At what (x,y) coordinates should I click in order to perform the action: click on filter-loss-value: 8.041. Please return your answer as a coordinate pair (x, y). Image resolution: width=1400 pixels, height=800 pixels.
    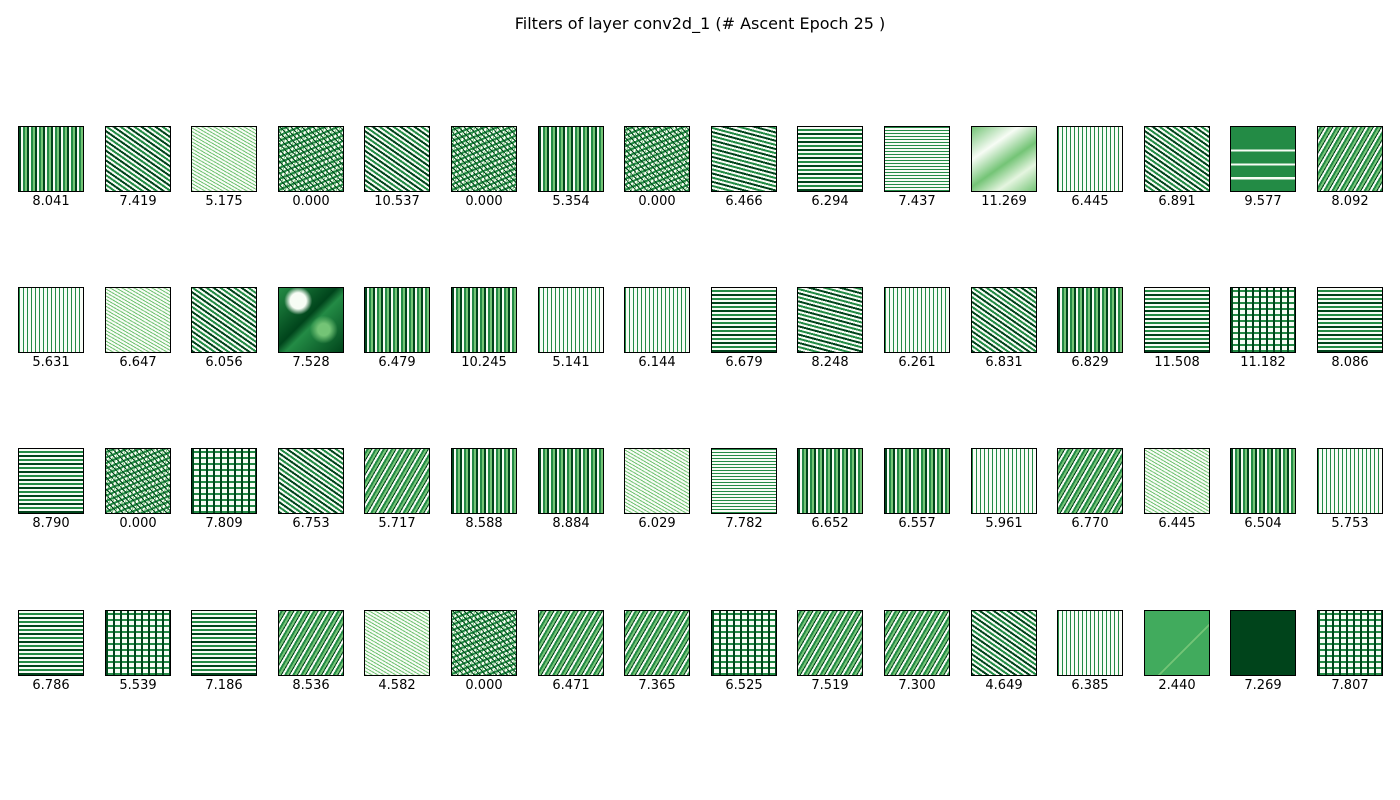
    Looking at the image, I should click on (51, 201).